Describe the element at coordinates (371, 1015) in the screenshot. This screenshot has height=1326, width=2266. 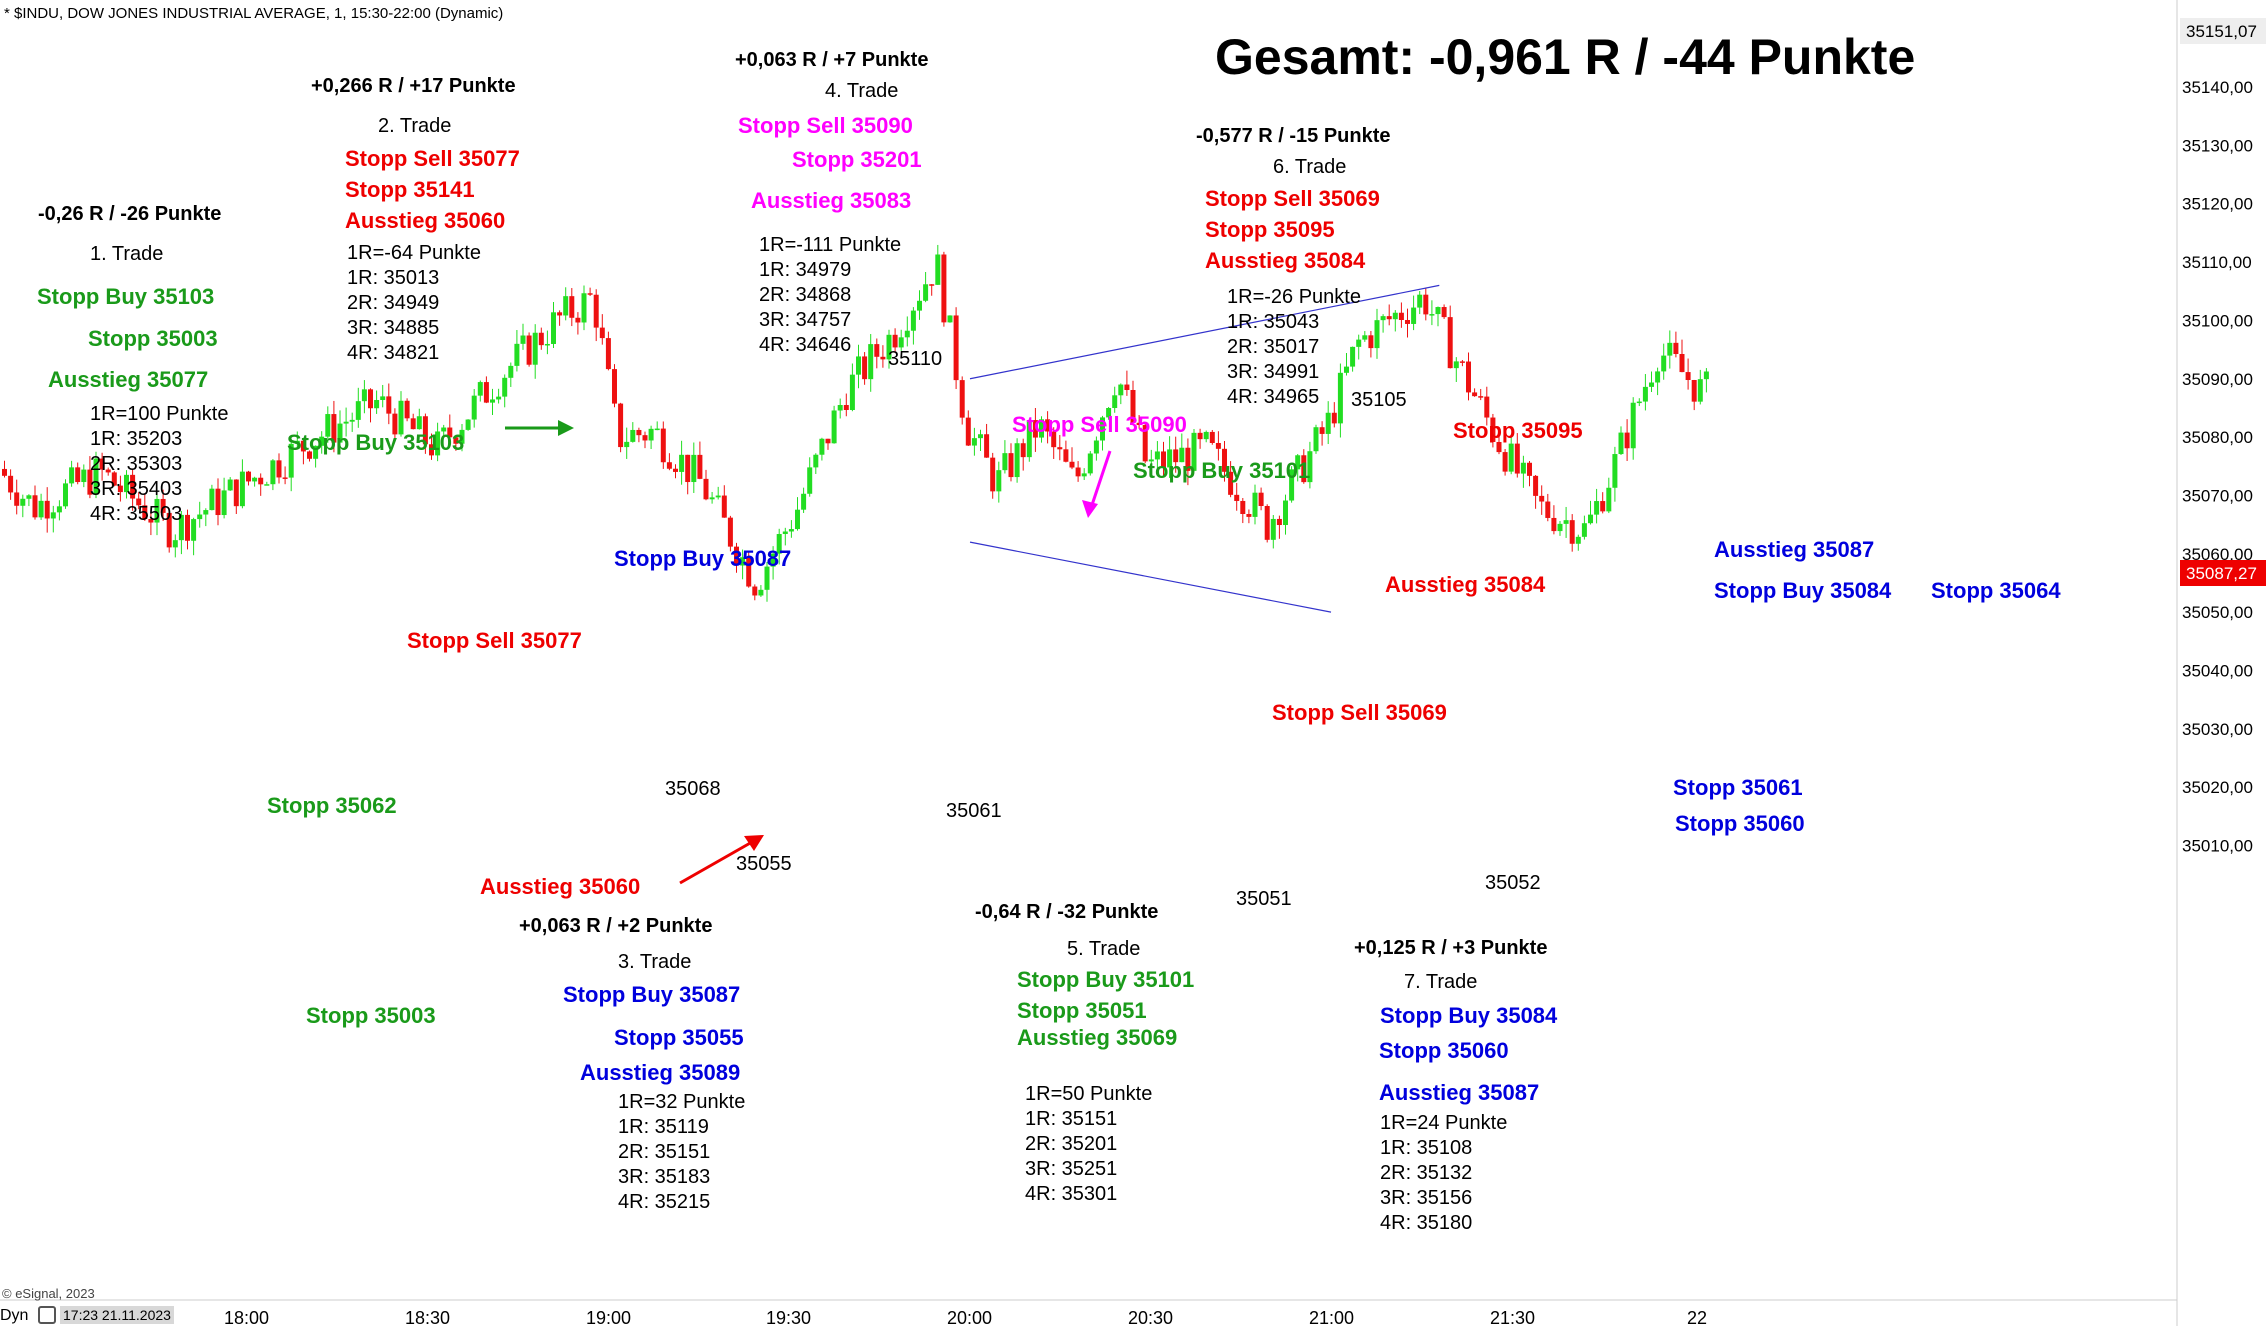
I see `label-stopp-35003: Stopp 35003` at that location.